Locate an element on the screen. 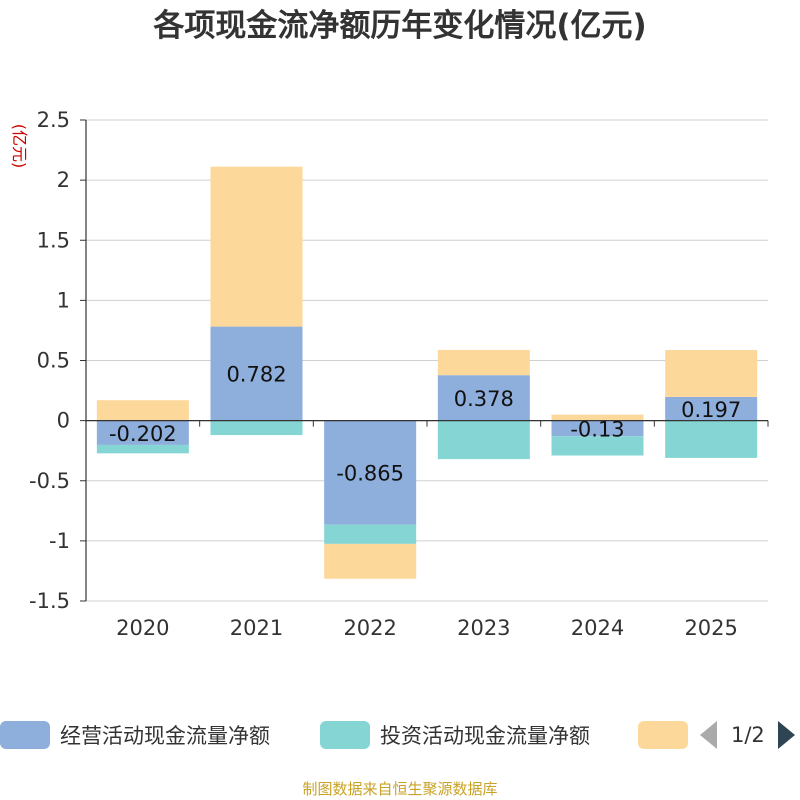  bar-2-2025 is located at coordinates (711, 439).